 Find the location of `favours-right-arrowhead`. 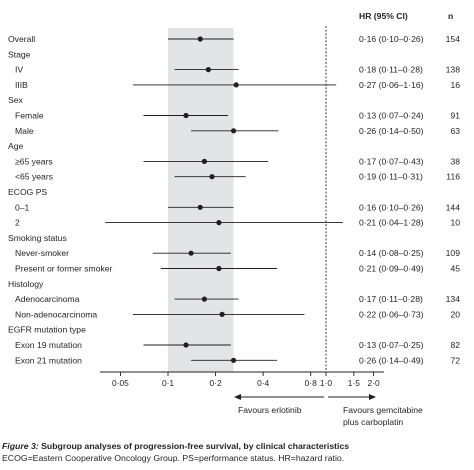

favours-right-arrowhead is located at coordinates (372, 397).